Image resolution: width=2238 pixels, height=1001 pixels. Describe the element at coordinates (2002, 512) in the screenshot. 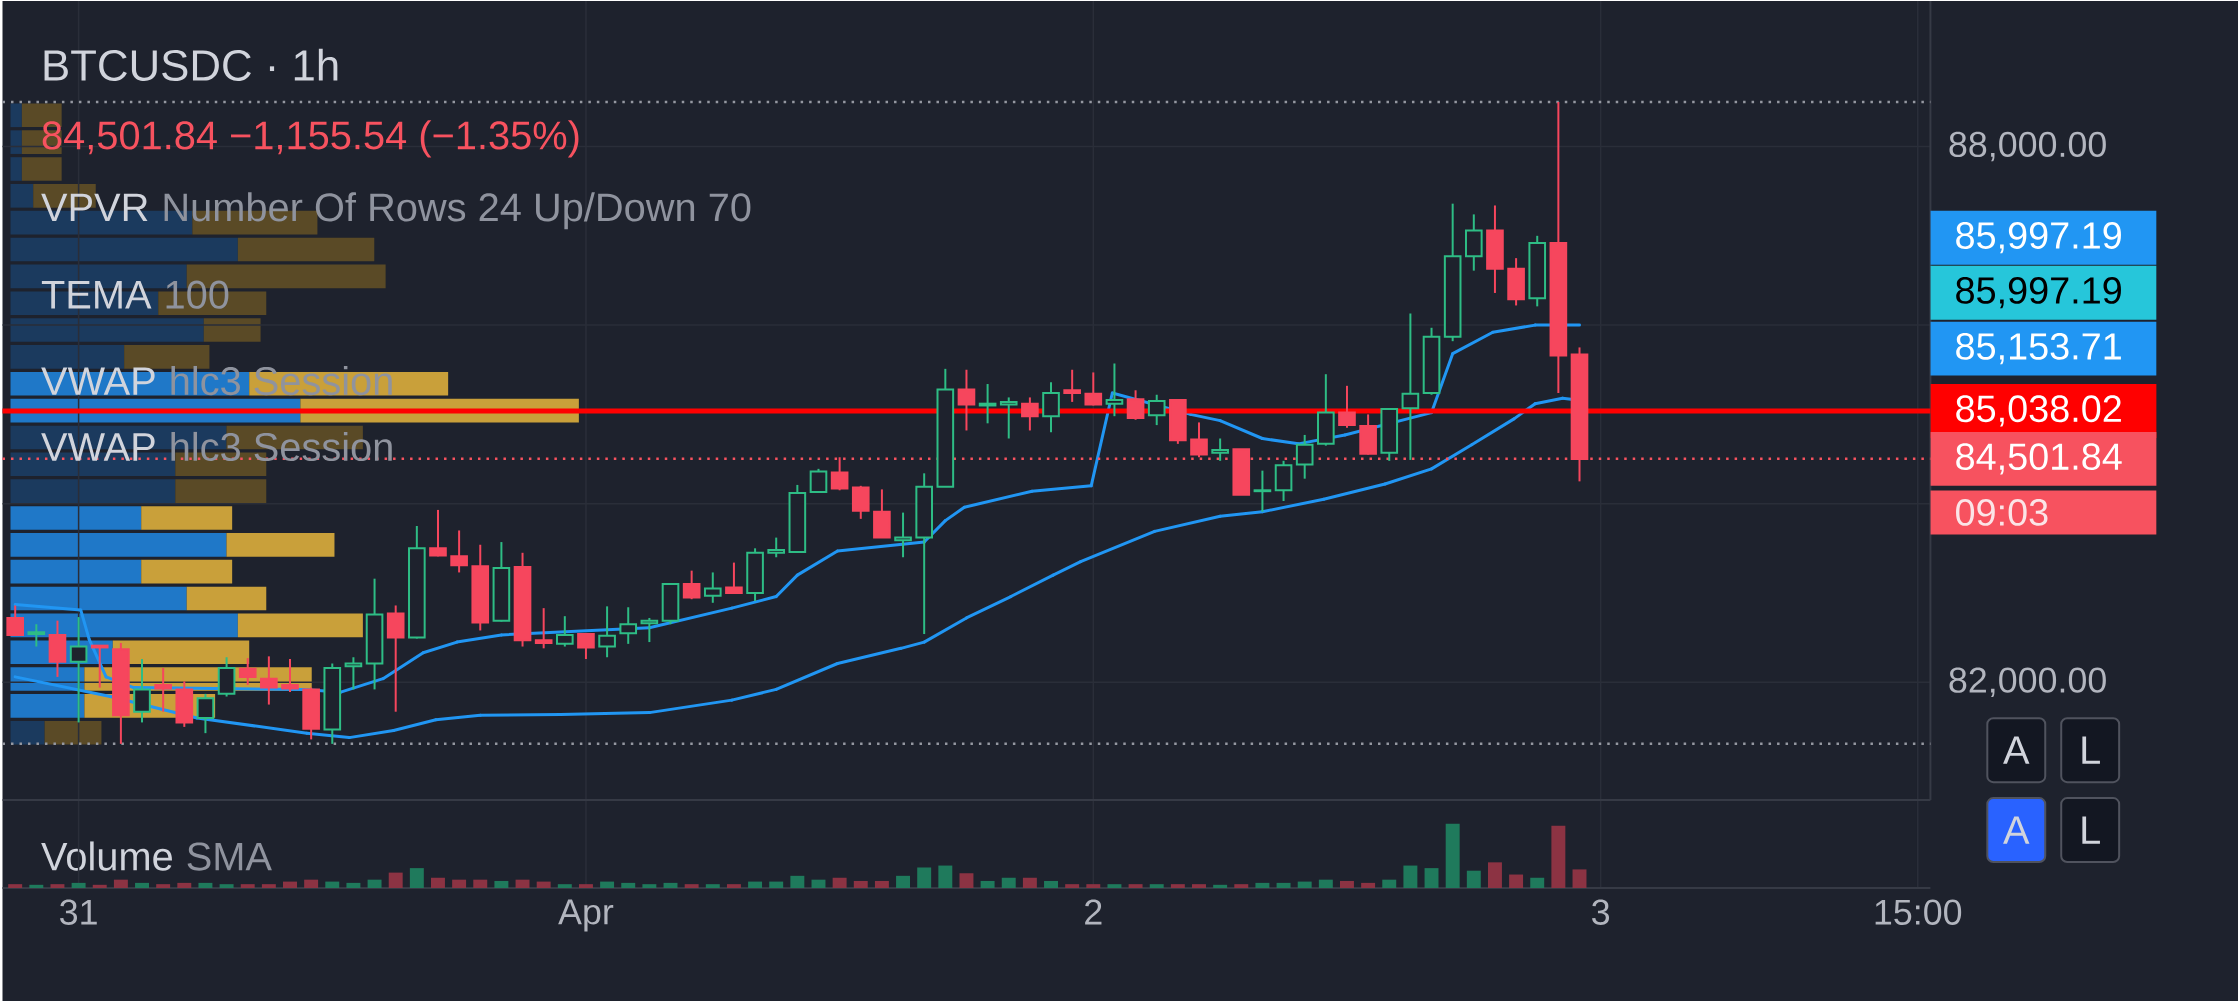

I see `text: 09:03` at that location.